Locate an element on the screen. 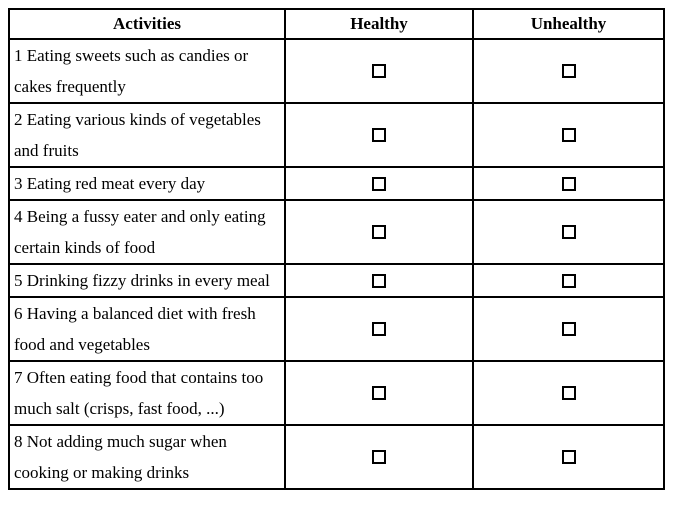  activity-label: 5 Drinking fizzy drinks in every meal is located at coordinates (147, 280).